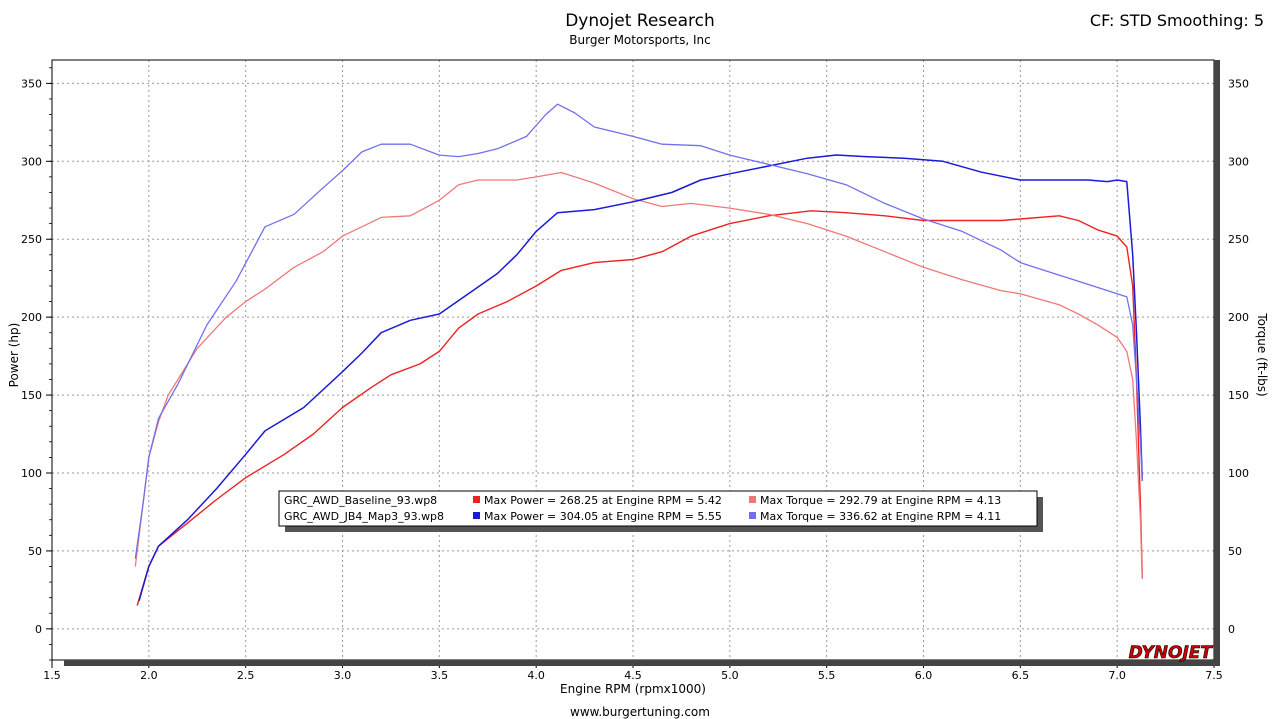 This screenshot has height=719, width=1280. I want to click on chart-title: Dynojet Research, so click(640, 21).